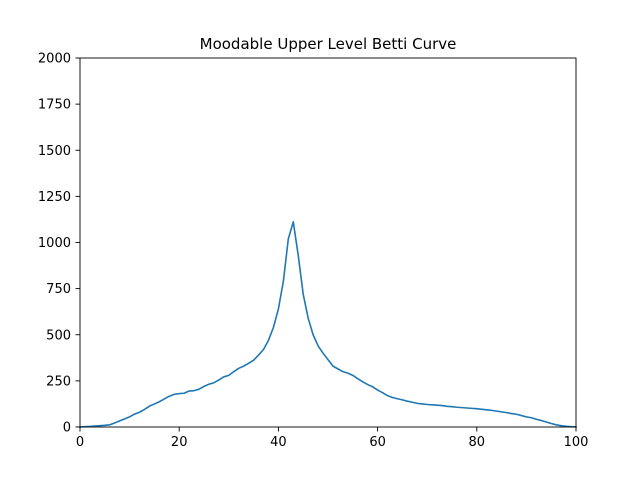  What do you see at coordinates (54, 151) in the screenshot?
I see `y-tick-label: 1500` at bounding box center [54, 151].